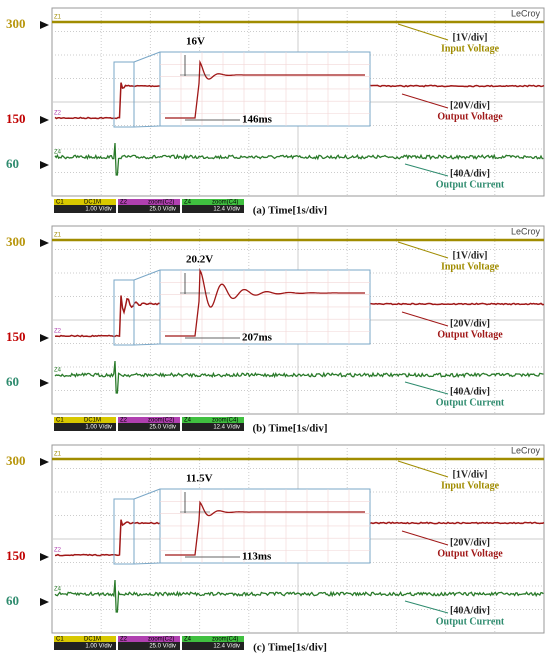 The image size is (550, 660). I want to click on channel-marker: Z4, so click(58, 153).